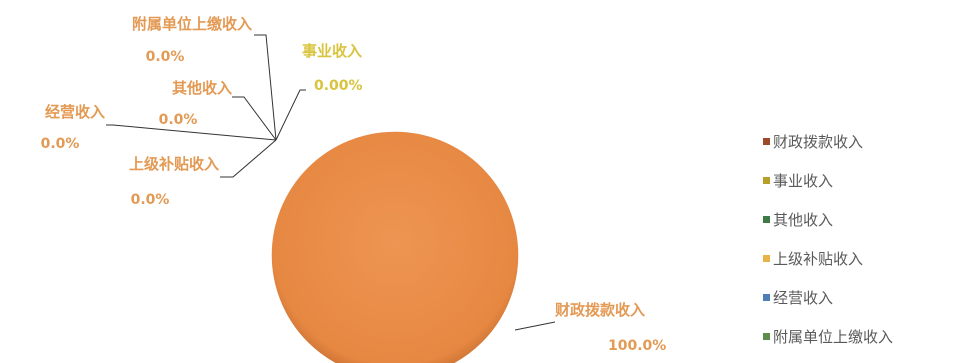  I want to click on data-label-category: 其他收入, so click(202, 88).